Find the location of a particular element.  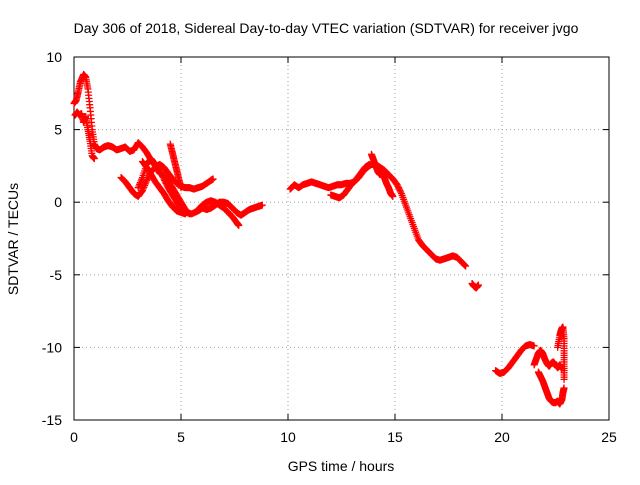

x-tick-labels: 0 5 10 15 20 25 is located at coordinates (343, 437).